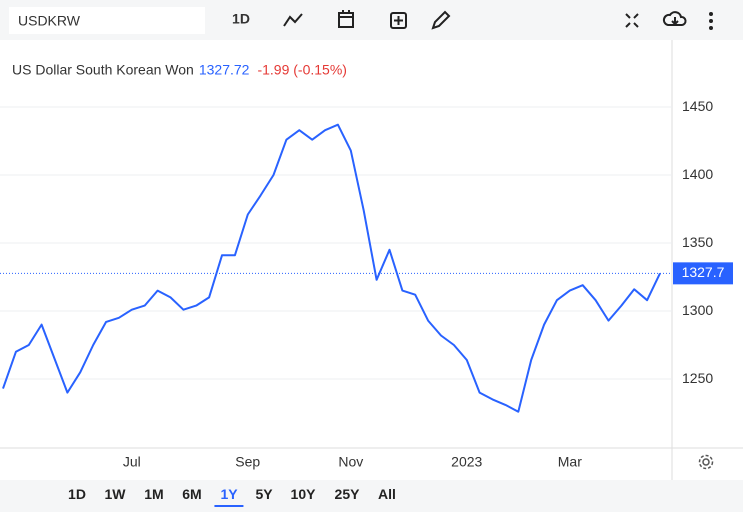  I want to click on x-tick-label: Mar, so click(570, 462).